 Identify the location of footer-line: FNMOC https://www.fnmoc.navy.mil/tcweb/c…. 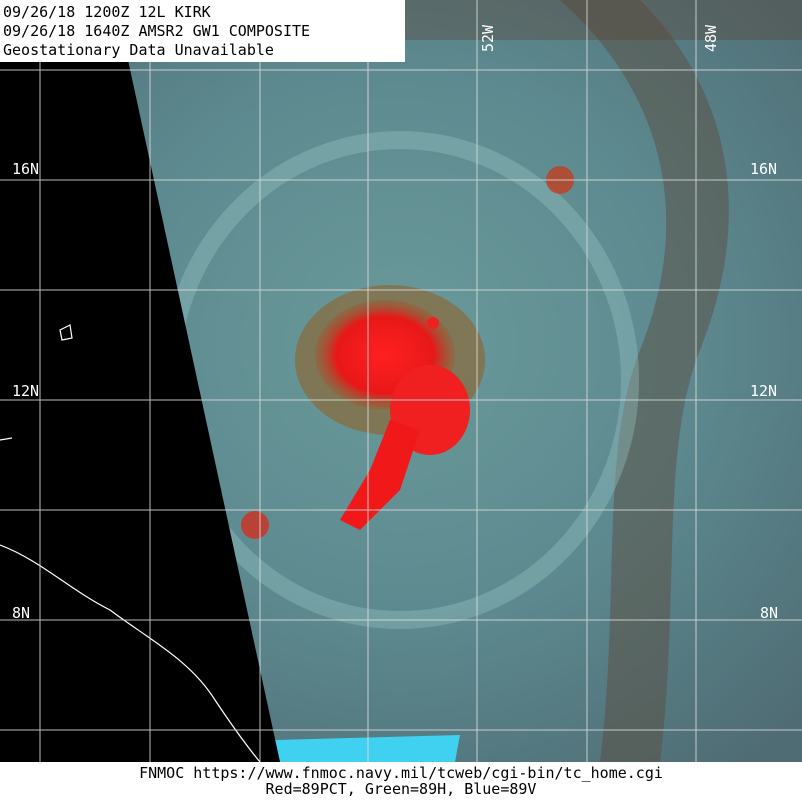
(401, 773).